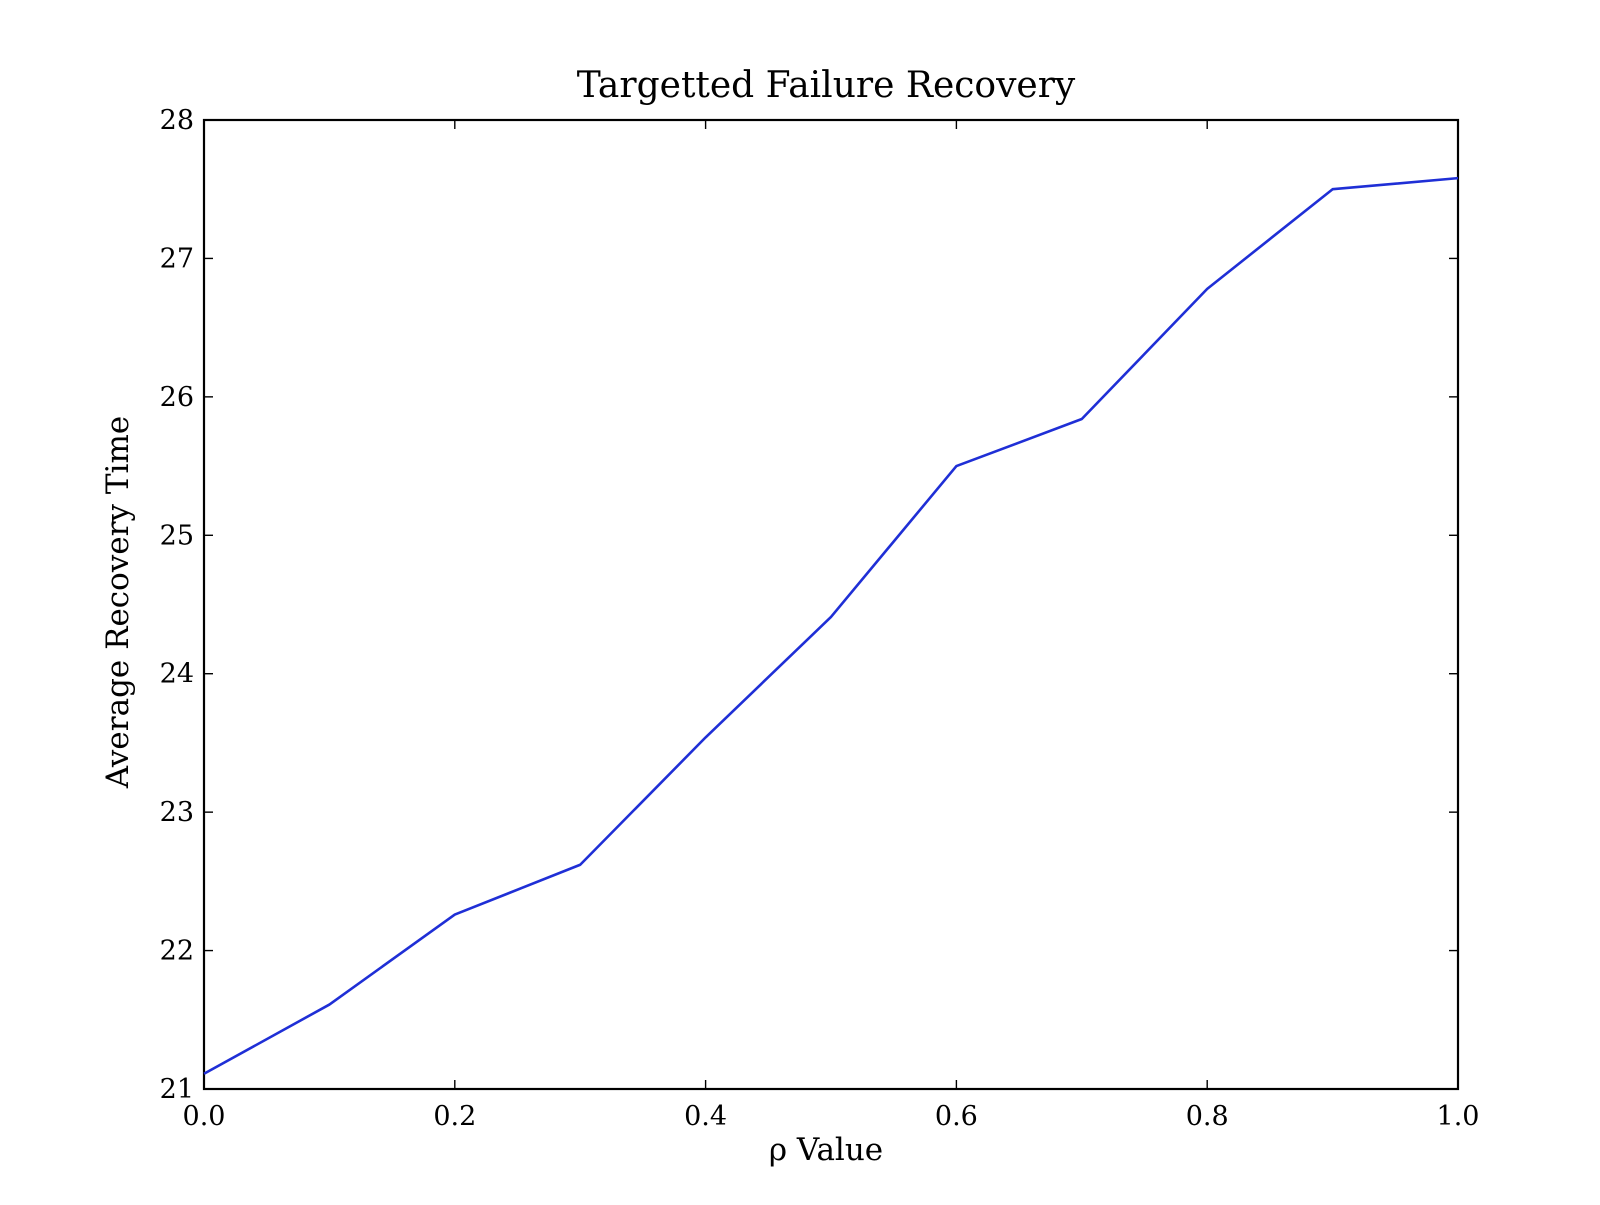  What do you see at coordinates (177, 258) in the screenshot?
I see `y-tick-label: 27` at bounding box center [177, 258].